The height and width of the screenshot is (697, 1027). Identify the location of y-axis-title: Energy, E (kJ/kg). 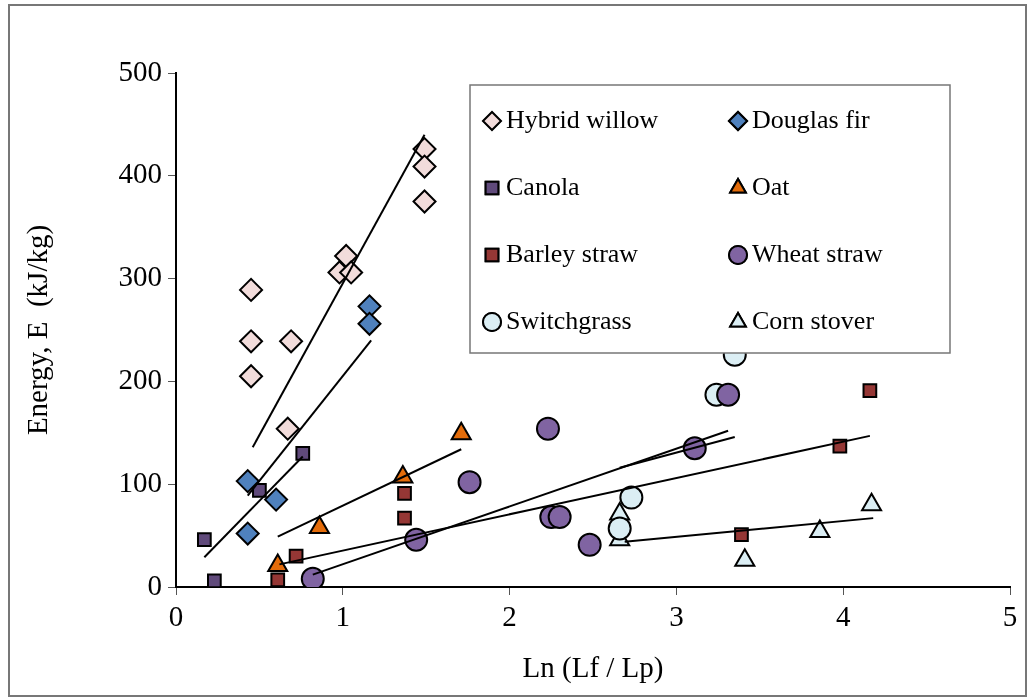
(38, 330).